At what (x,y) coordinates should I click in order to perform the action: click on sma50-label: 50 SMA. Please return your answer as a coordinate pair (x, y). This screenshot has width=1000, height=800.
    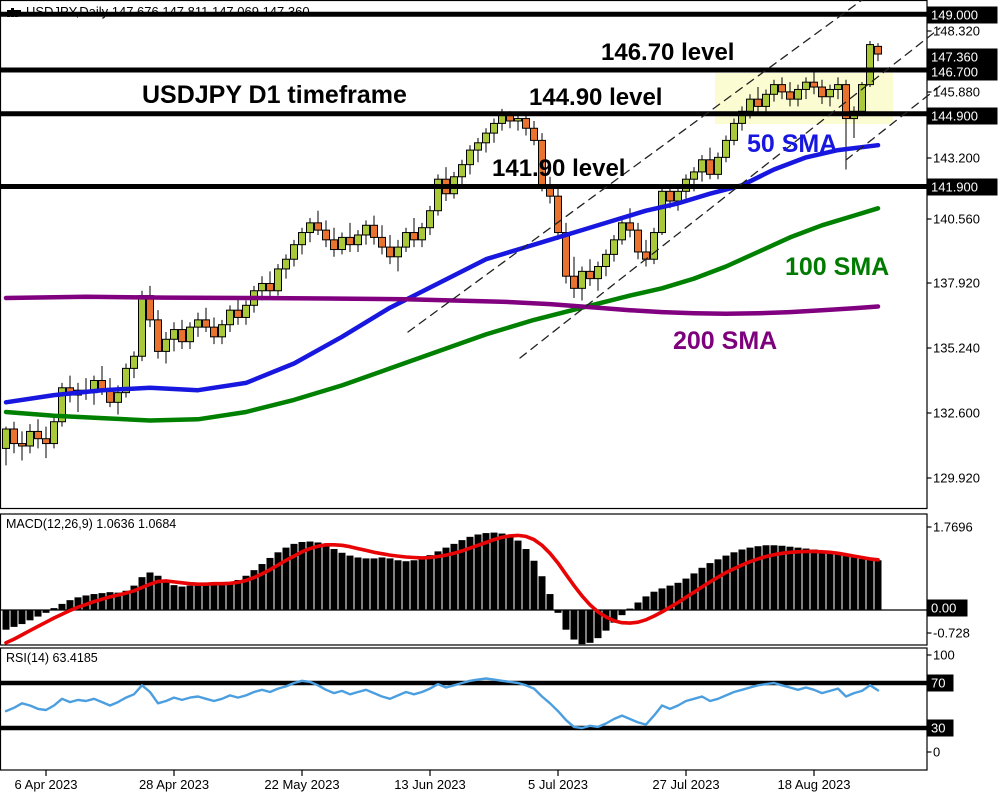
    Looking at the image, I should click on (792, 144).